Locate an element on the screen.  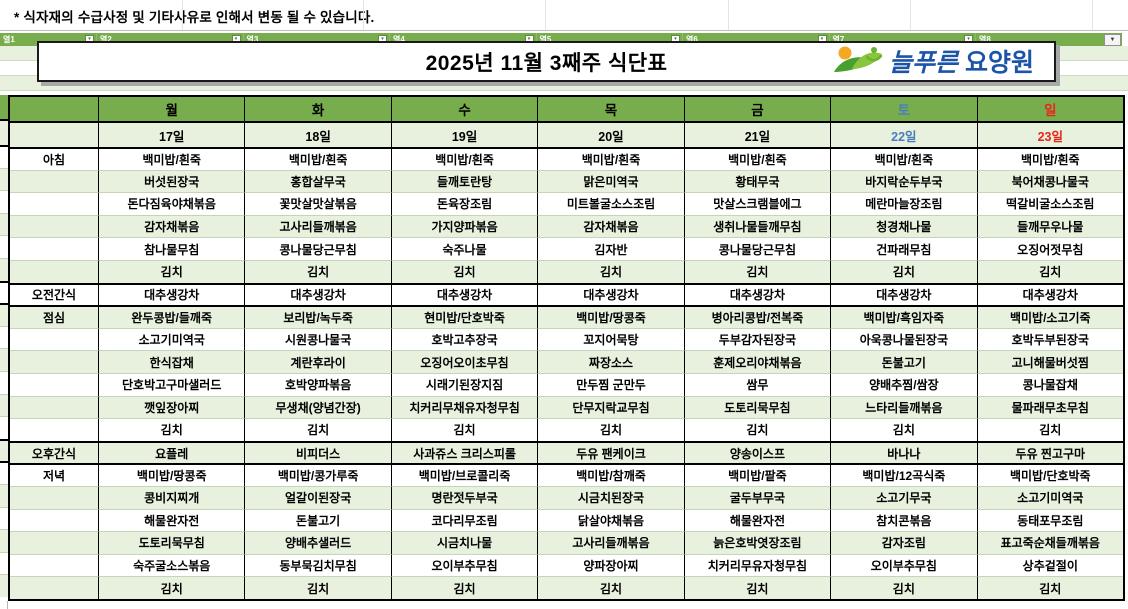
meal-cell: 꼬지어묵탕 is located at coordinates (610, 339).